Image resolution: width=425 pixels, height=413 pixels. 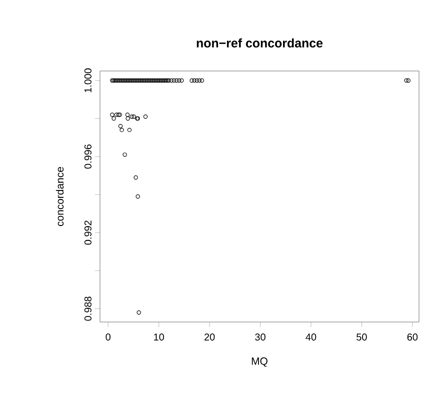 What do you see at coordinates (88, 156) in the screenshot?
I see `y-tick-label: 0.996` at bounding box center [88, 156].